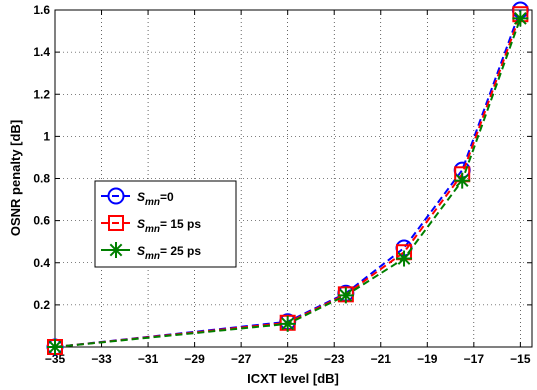  What do you see at coordinates (474, 359) in the screenshot?
I see `x-tick-label: −17` at bounding box center [474, 359].